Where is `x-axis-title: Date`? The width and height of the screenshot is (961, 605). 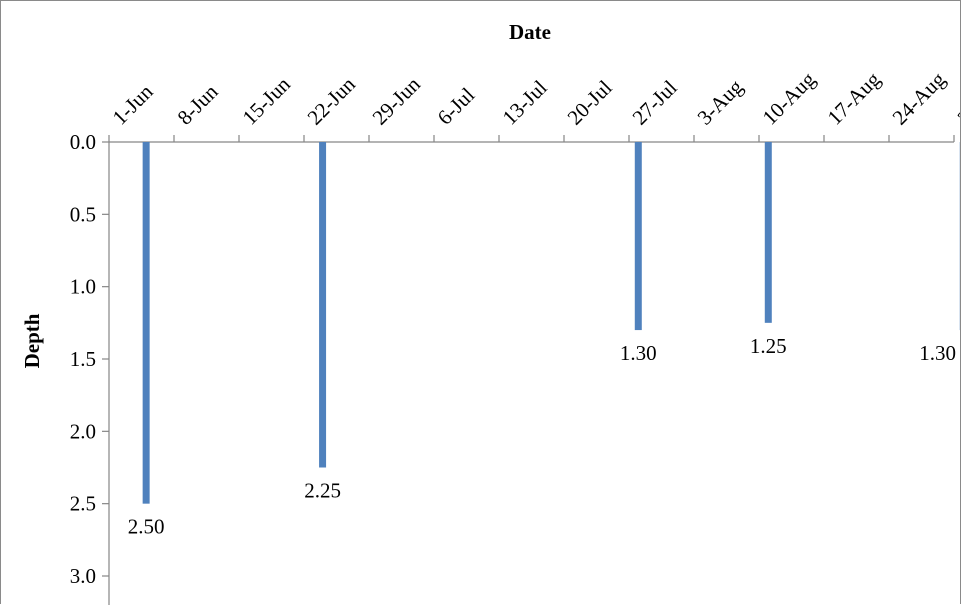
x-axis-title: Date is located at coordinates (530, 32).